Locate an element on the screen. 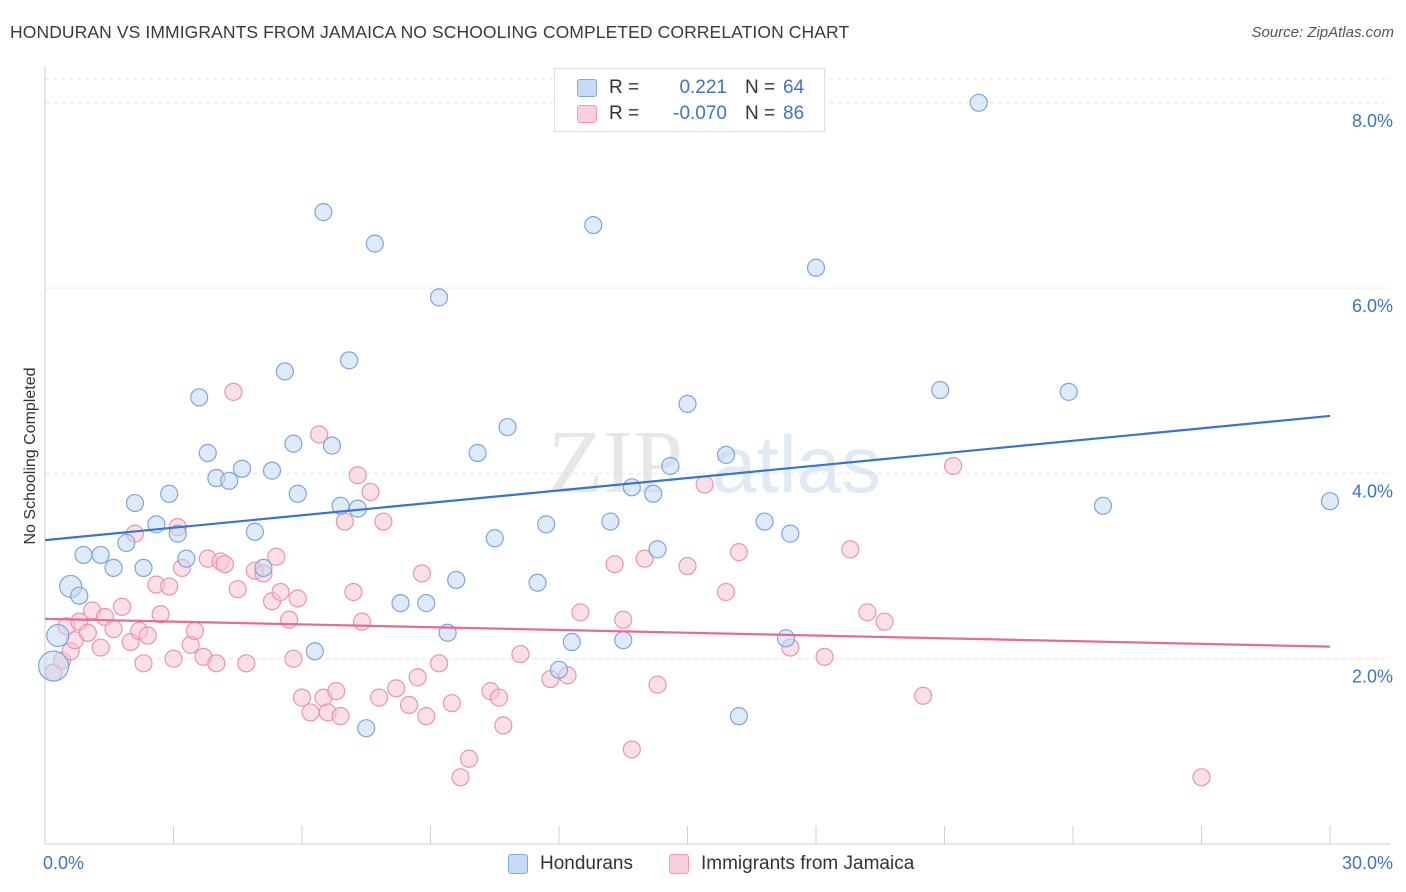  legend-item-hondurans: Hondurans is located at coordinates (570, 864).